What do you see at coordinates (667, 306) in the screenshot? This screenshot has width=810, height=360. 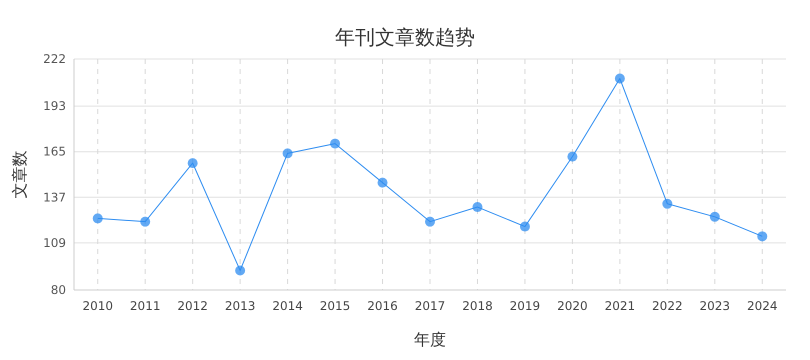 I see `x-tick-label: 2022` at bounding box center [667, 306].